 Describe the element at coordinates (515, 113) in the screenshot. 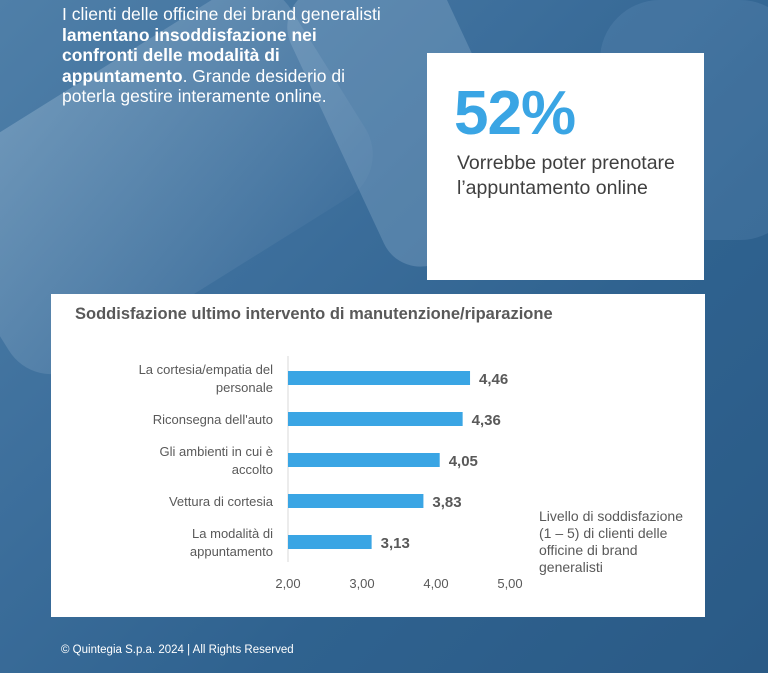

I see `stat-value: 52%` at that location.